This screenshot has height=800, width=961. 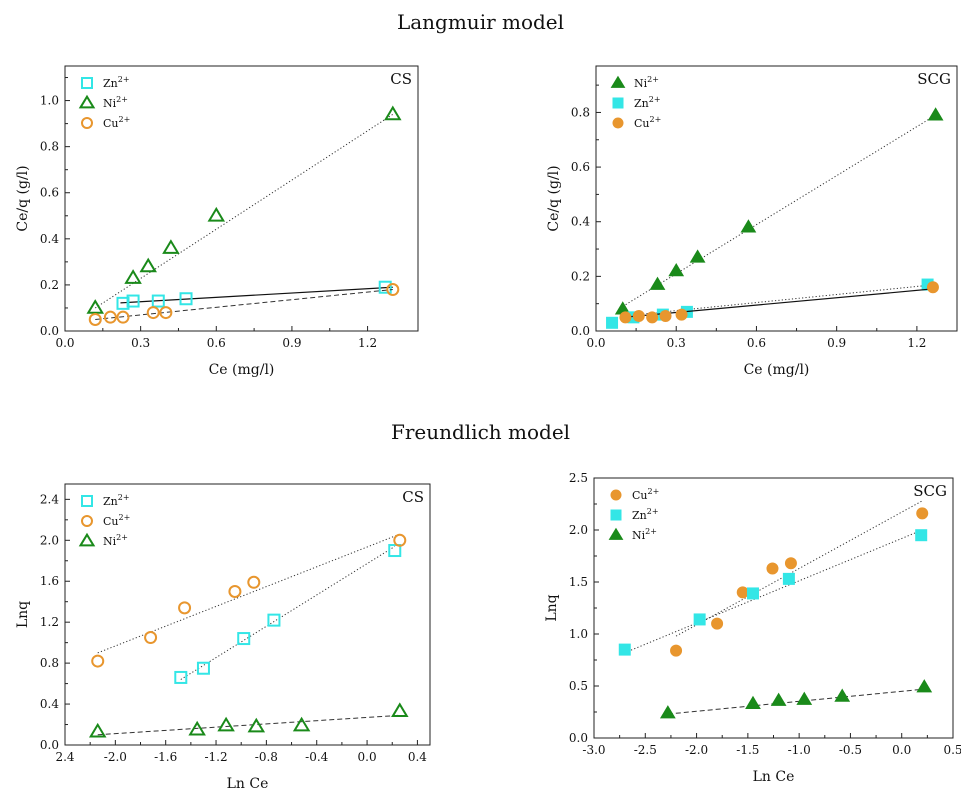 I want to click on x-tick-label: -2.5, so click(x=645, y=750).